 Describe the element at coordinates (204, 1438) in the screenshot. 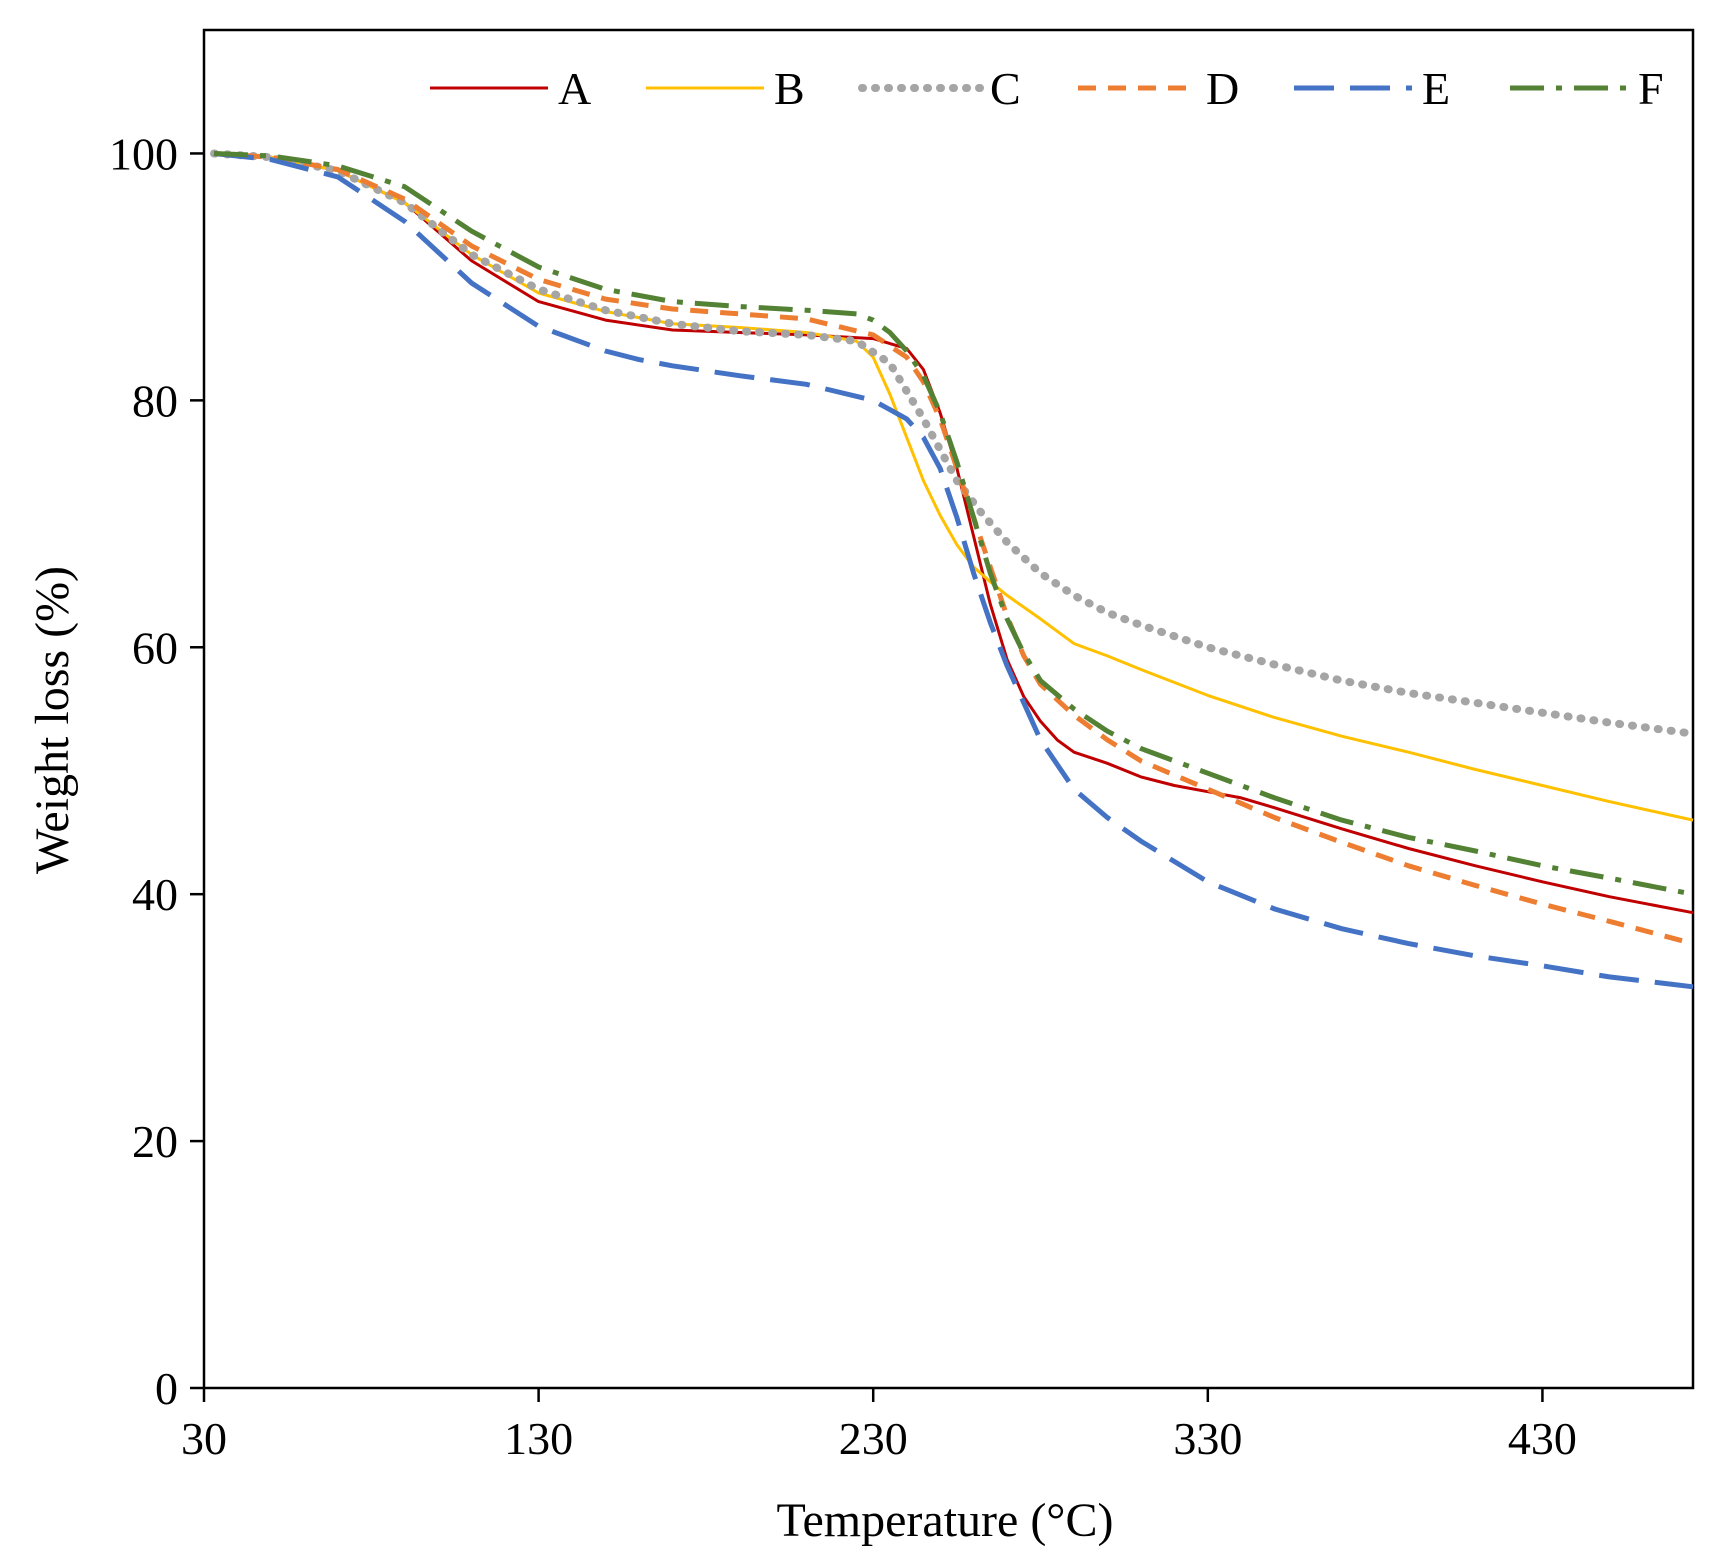

I see `x-tick-label: 30` at that location.